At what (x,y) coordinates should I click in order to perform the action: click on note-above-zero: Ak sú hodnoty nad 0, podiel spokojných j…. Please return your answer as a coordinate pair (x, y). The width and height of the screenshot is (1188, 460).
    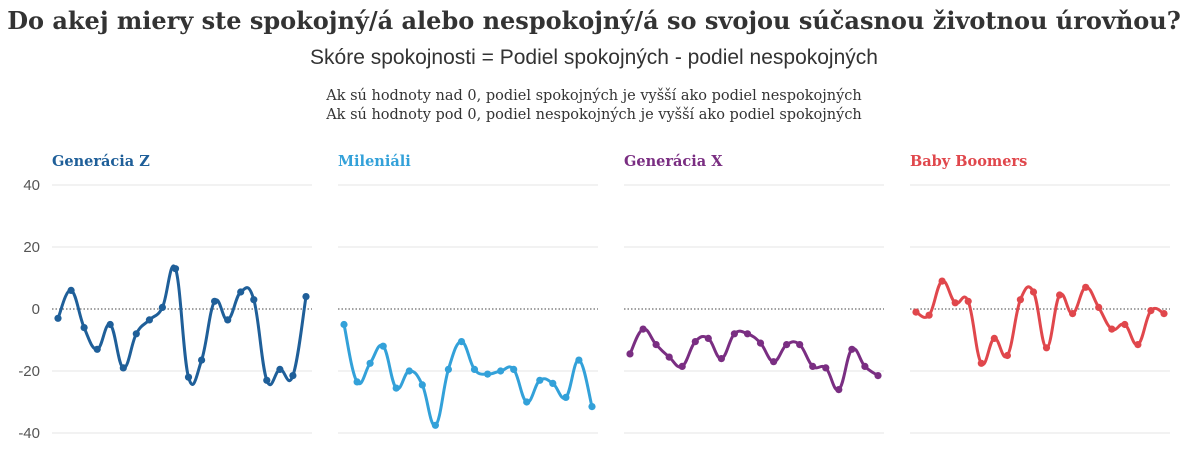
    Looking at the image, I should click on (594, 96).